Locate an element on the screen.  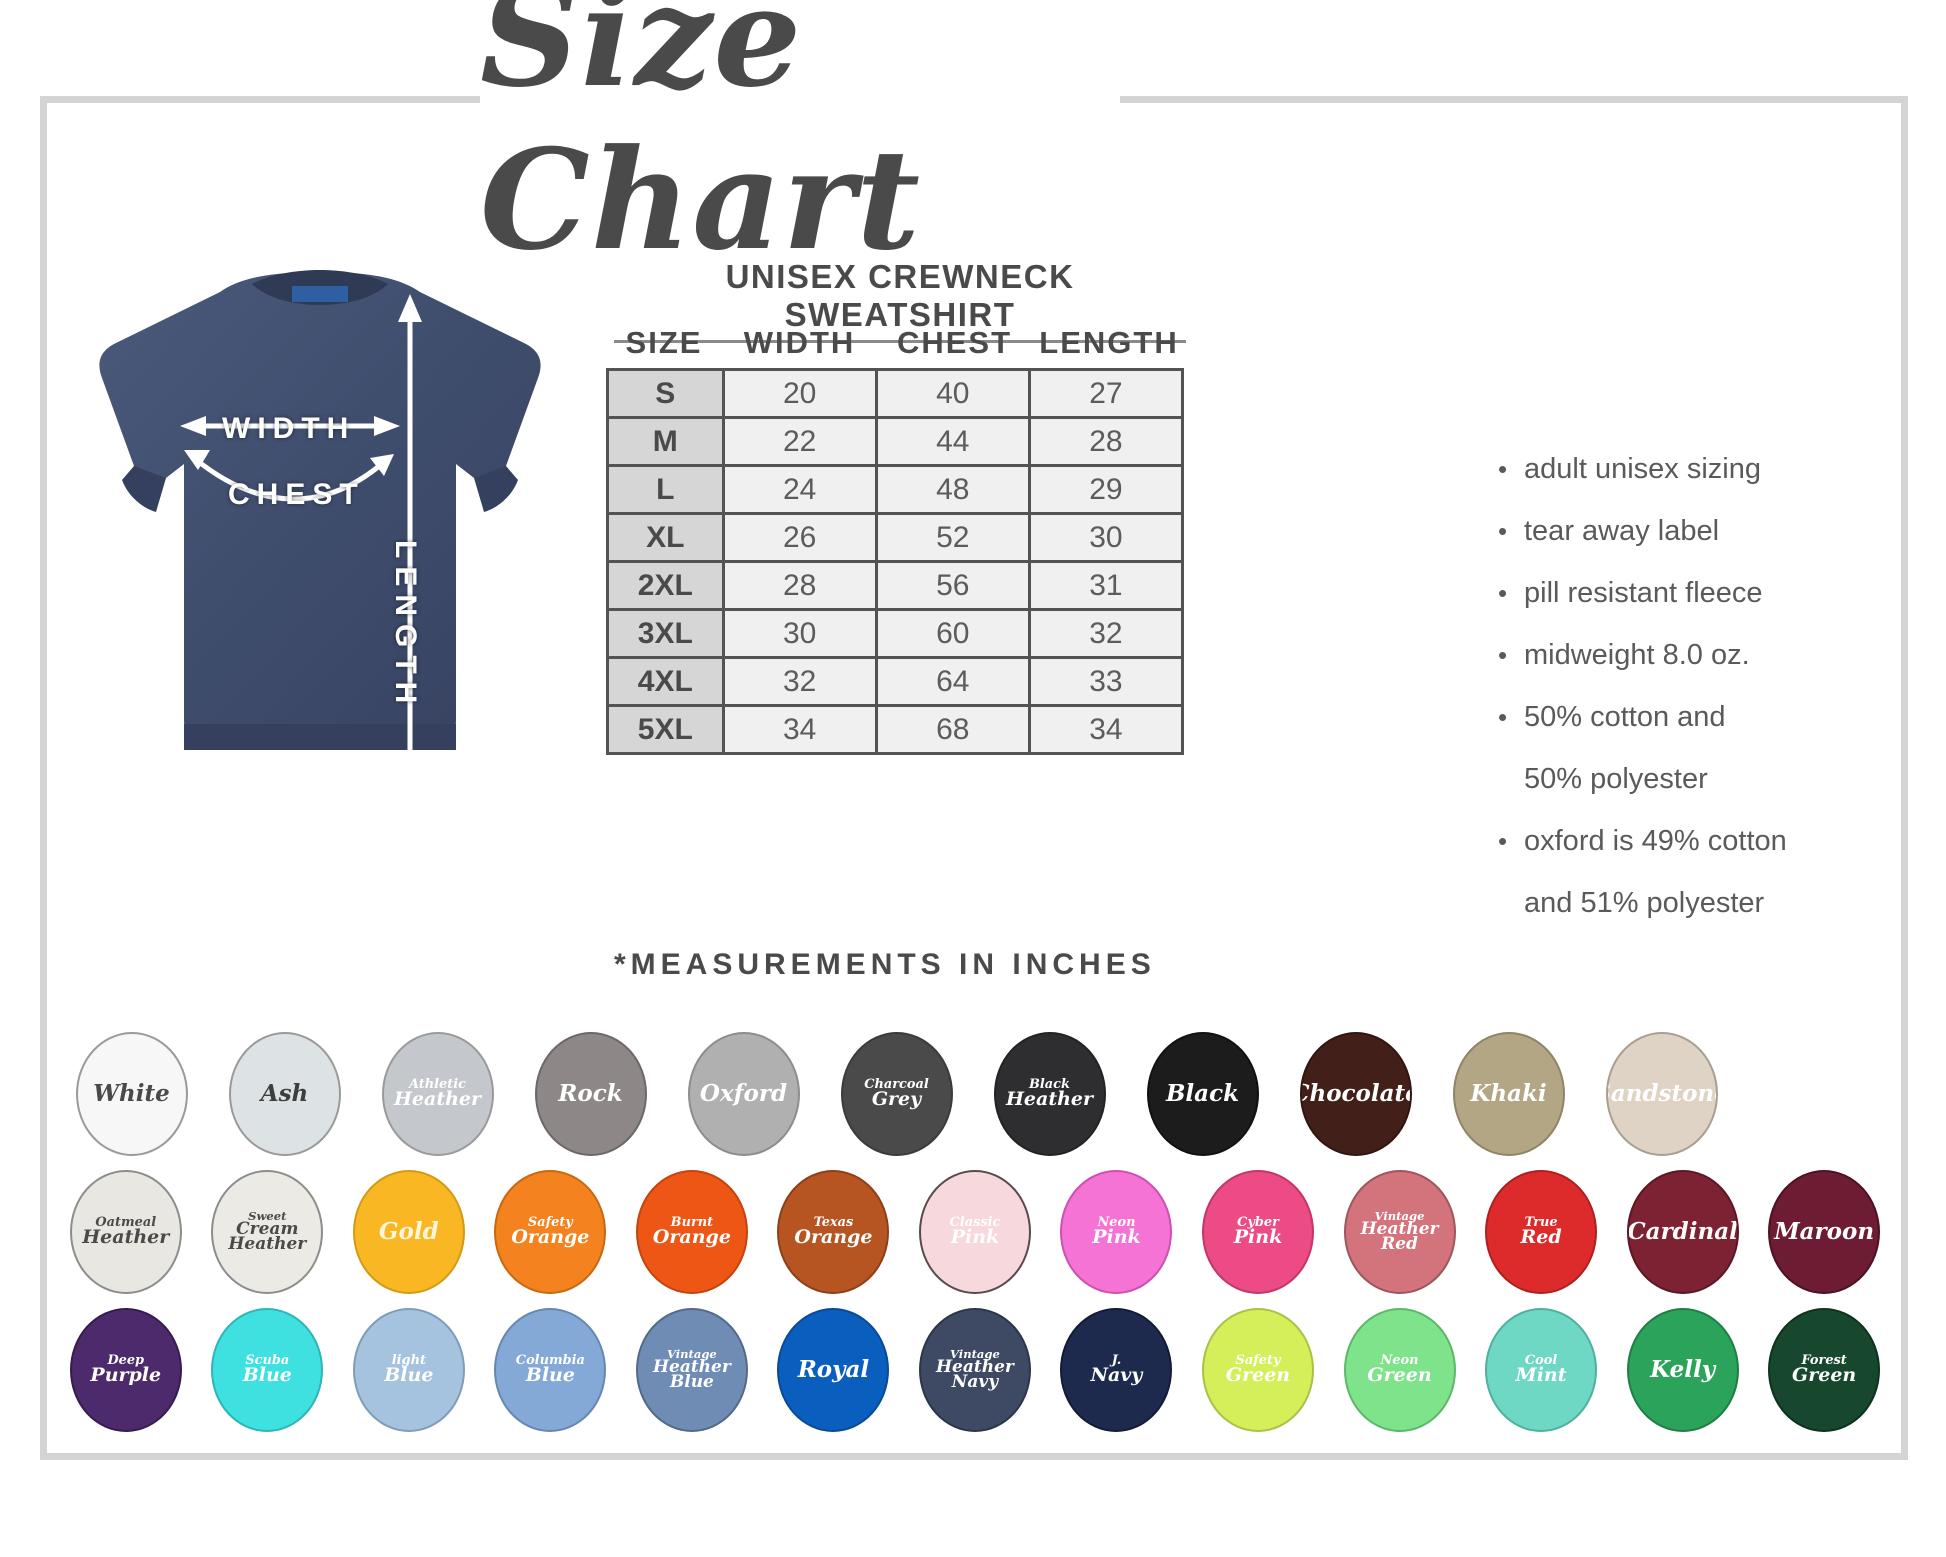
swatch-dot: Ash is located at coordinates (284, 1094).